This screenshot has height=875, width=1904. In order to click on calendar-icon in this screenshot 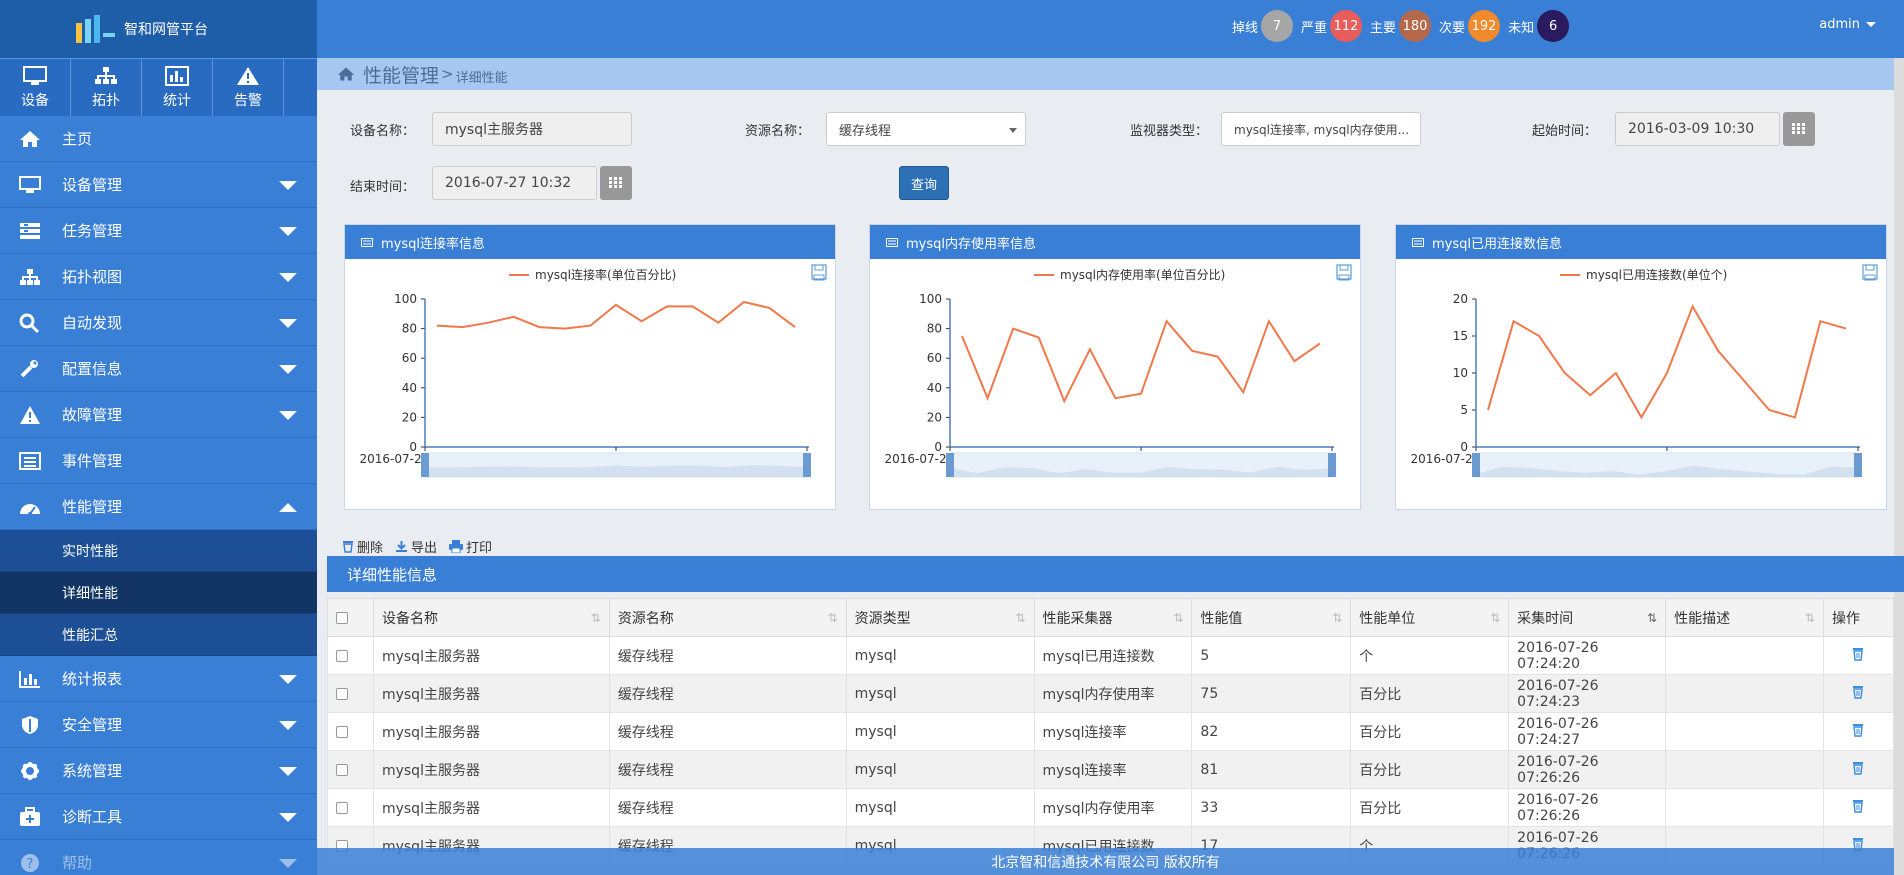, I will do `click(1798, 128)`.